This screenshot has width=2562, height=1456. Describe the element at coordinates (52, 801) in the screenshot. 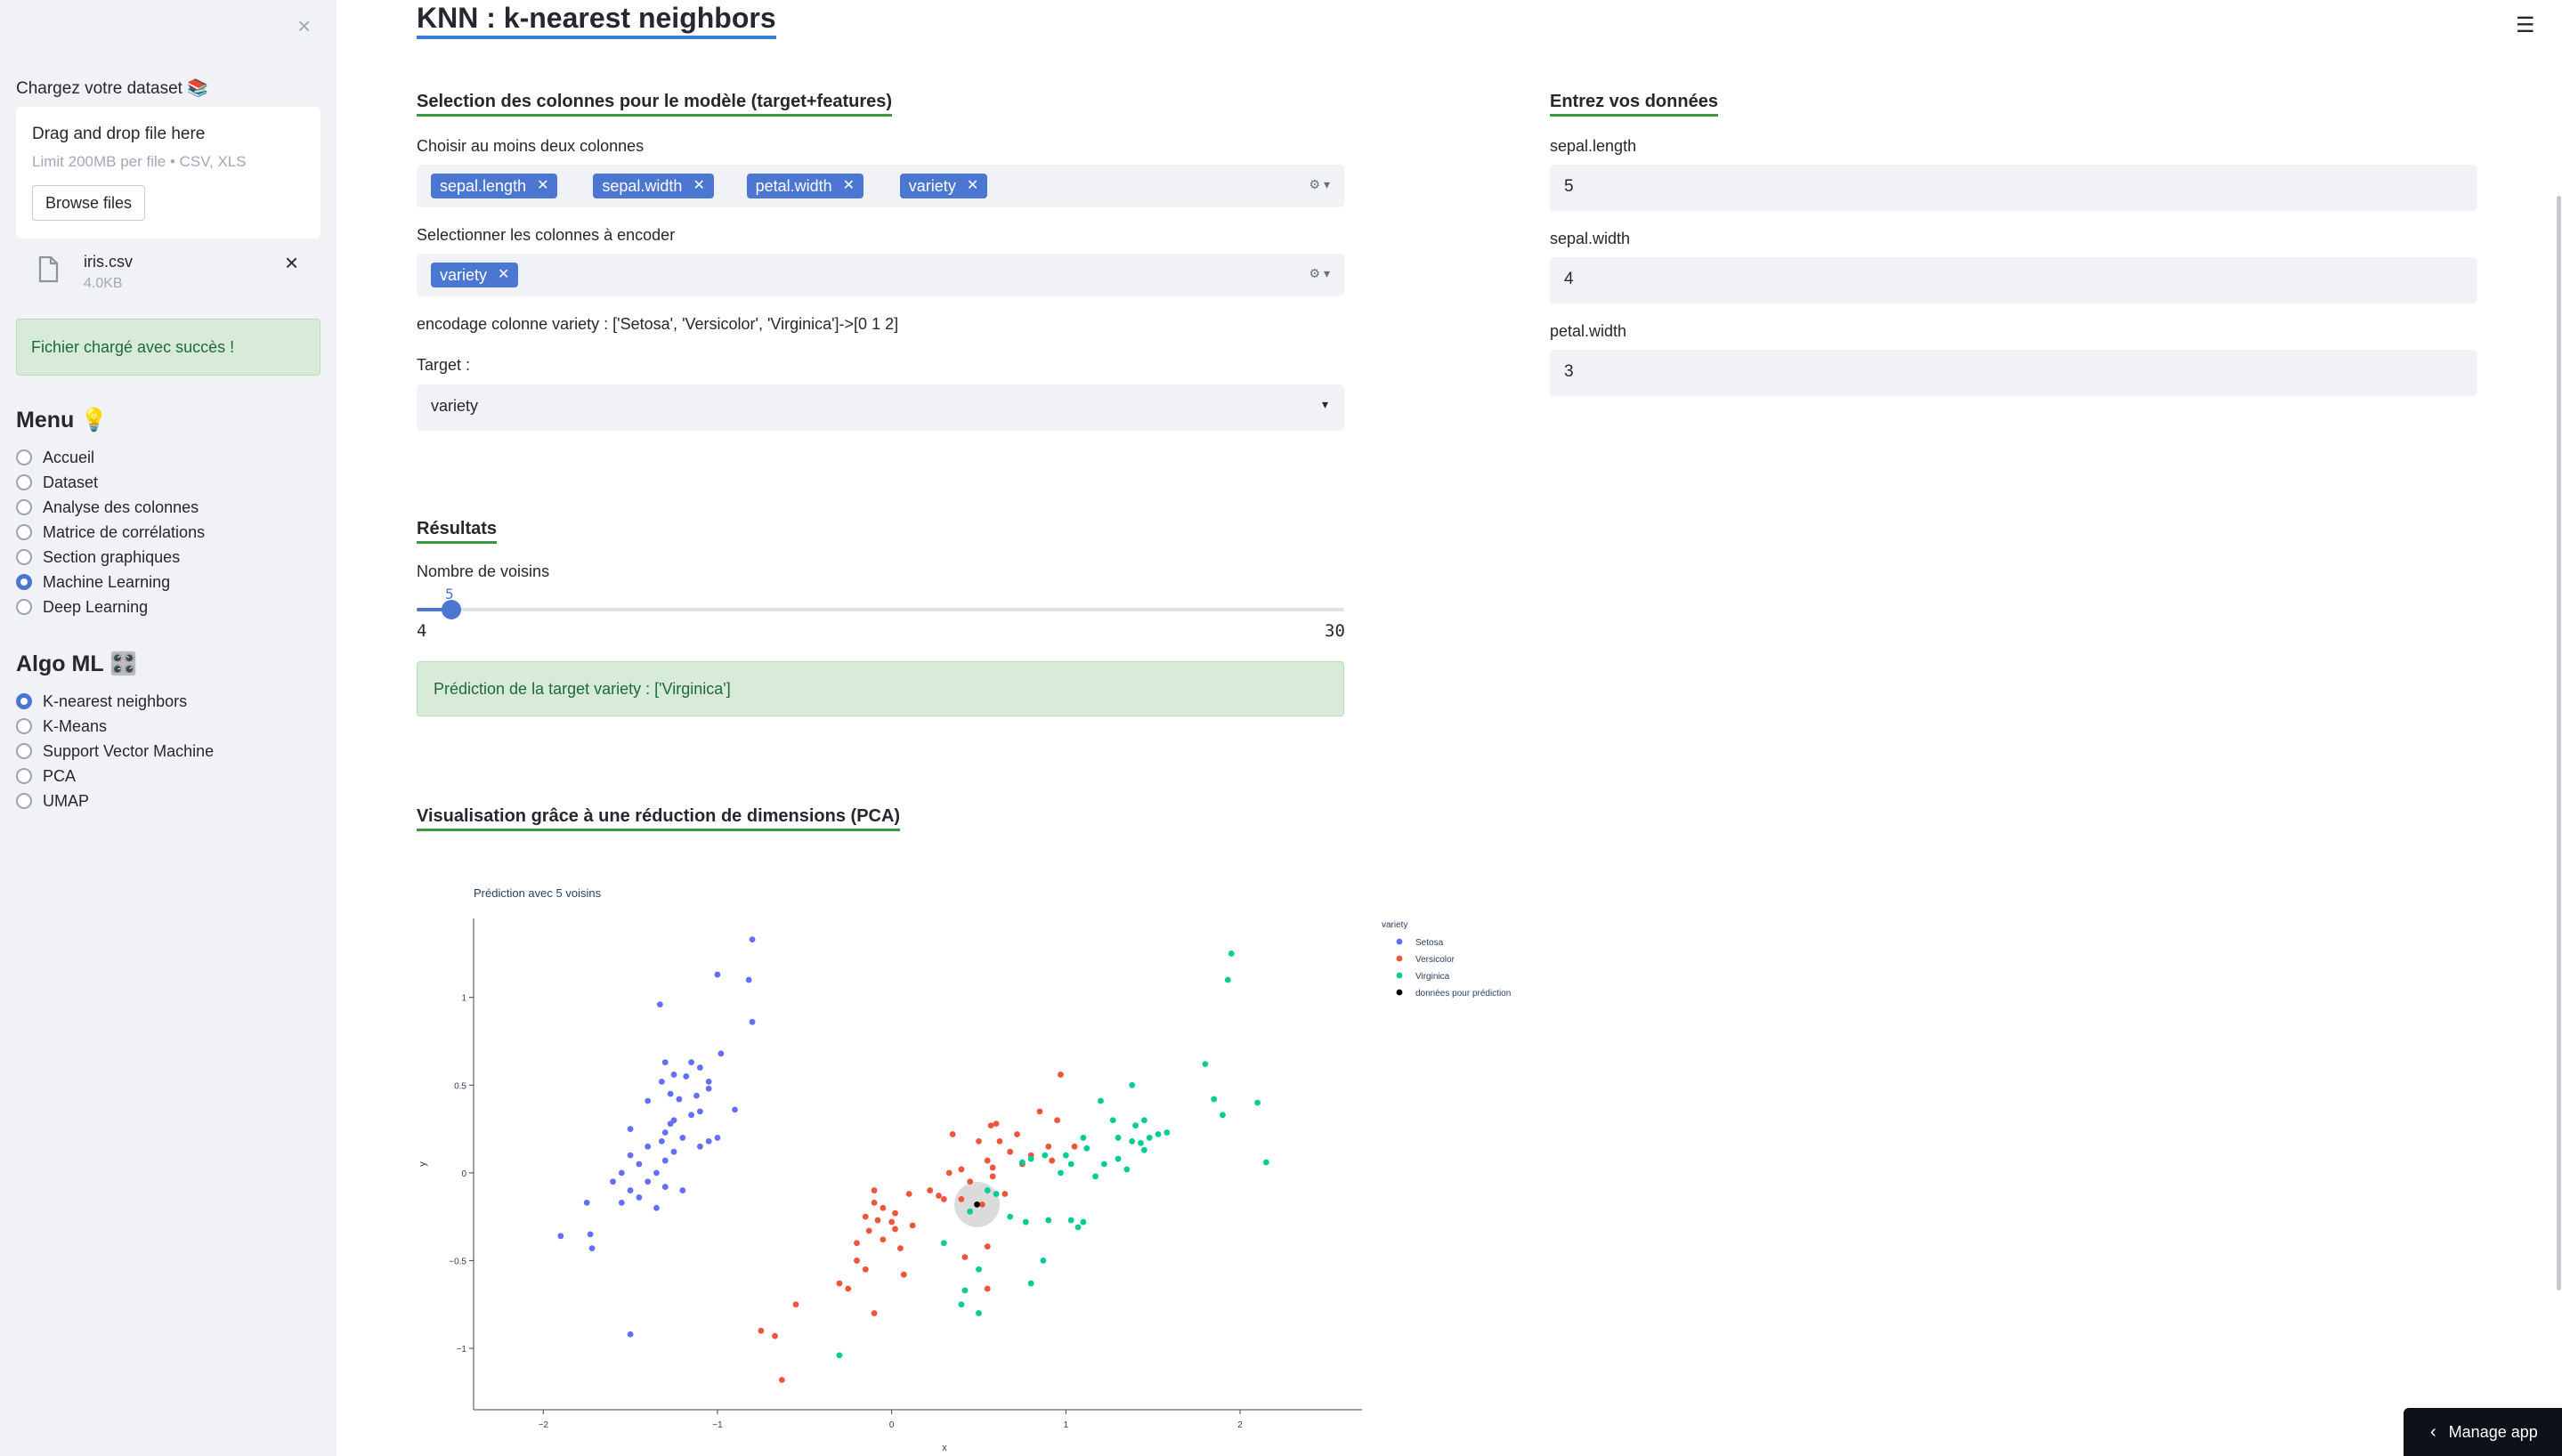

I see `algo-radio-4: UMAP` at that location.